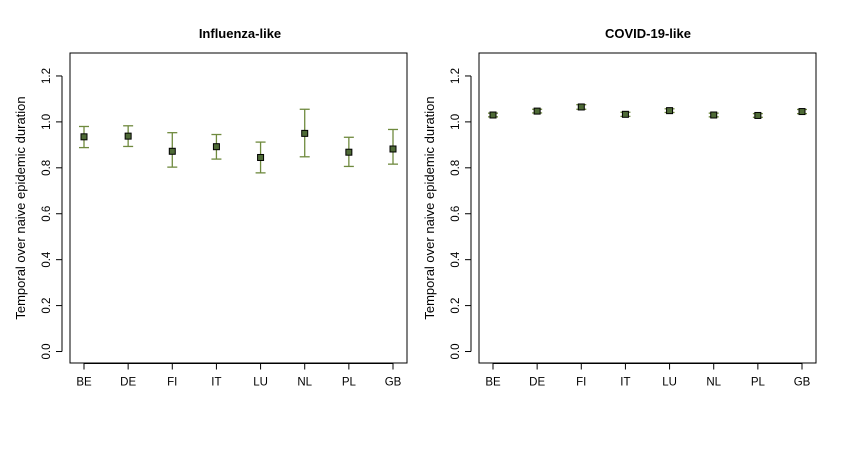 The image size is (845, 450). What do you see at coordinates (240, 33) in the screenshot?
I see `chart-title: Influenza-like` at bounding box center [240, 33].